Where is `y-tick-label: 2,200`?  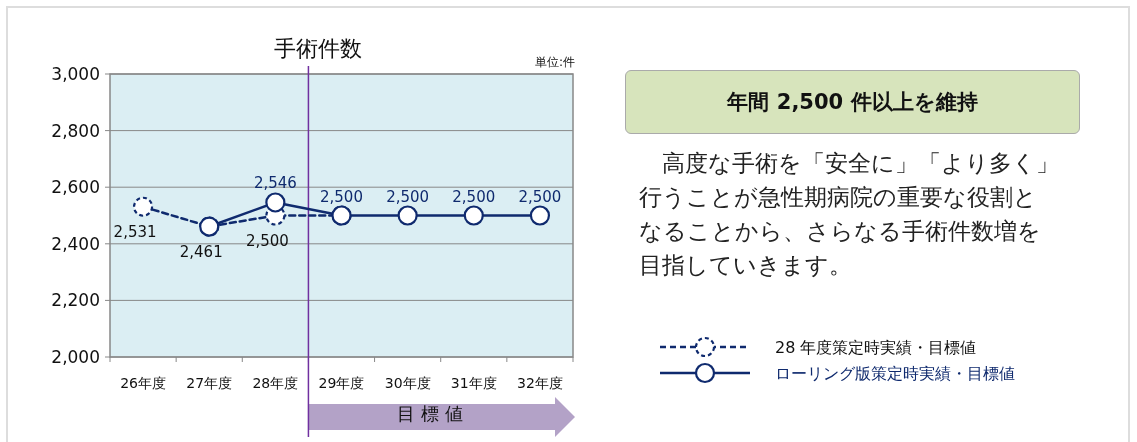 y-tick-label: 2,200 is located at coordinates (75, 300).